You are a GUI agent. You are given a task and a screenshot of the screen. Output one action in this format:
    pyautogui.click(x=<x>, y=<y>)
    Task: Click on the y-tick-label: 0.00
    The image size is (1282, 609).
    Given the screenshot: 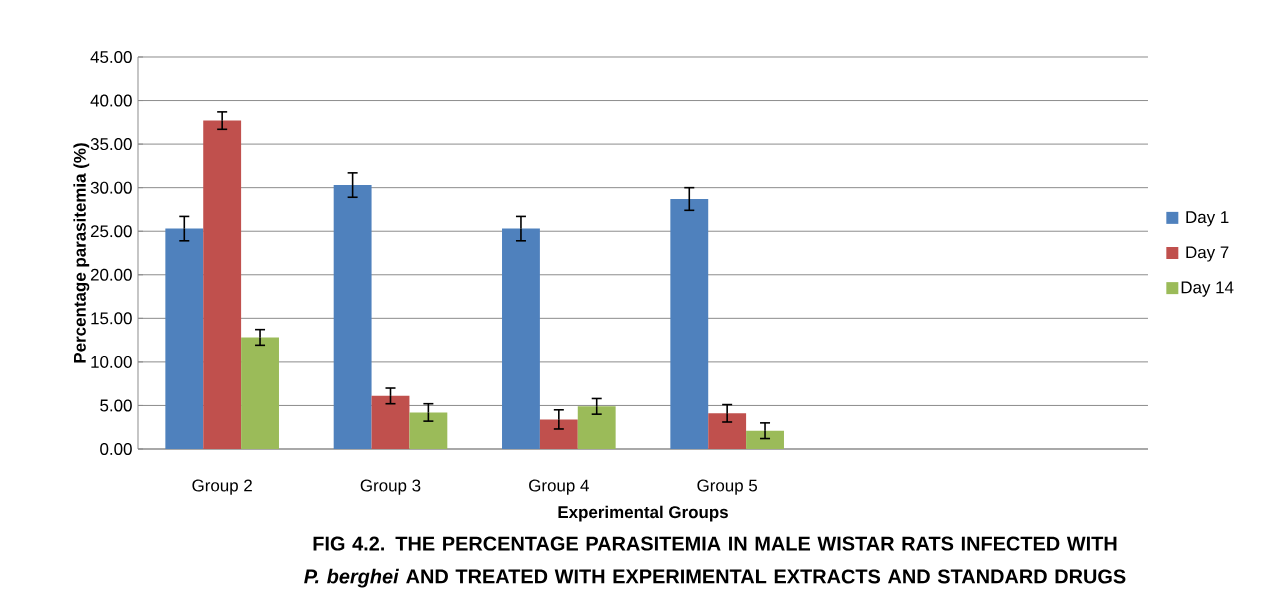 What is the action you would take?
    pyautogui.click(x=116, y=449)
    